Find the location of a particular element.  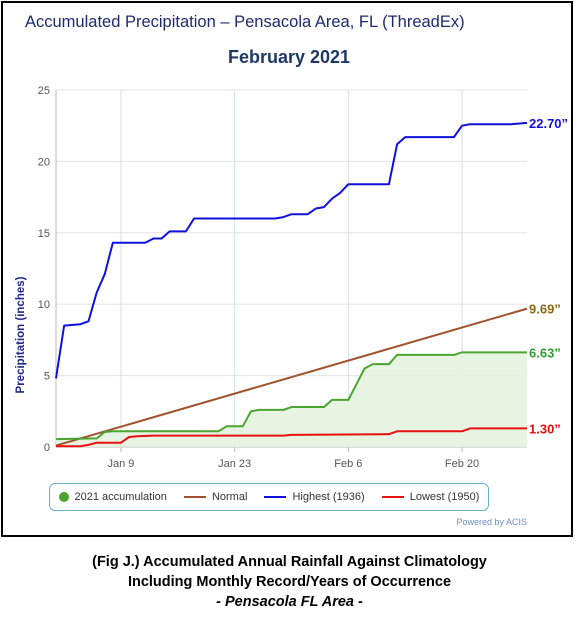

series-line-lowest-1950 is located at coordinates (291, 437).